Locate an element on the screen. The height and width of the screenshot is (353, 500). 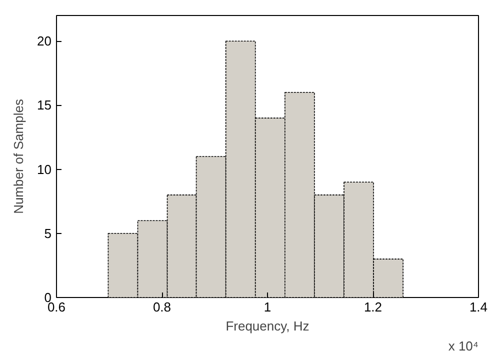
y-tick-label: 15 is located at coordinates (44, 105).